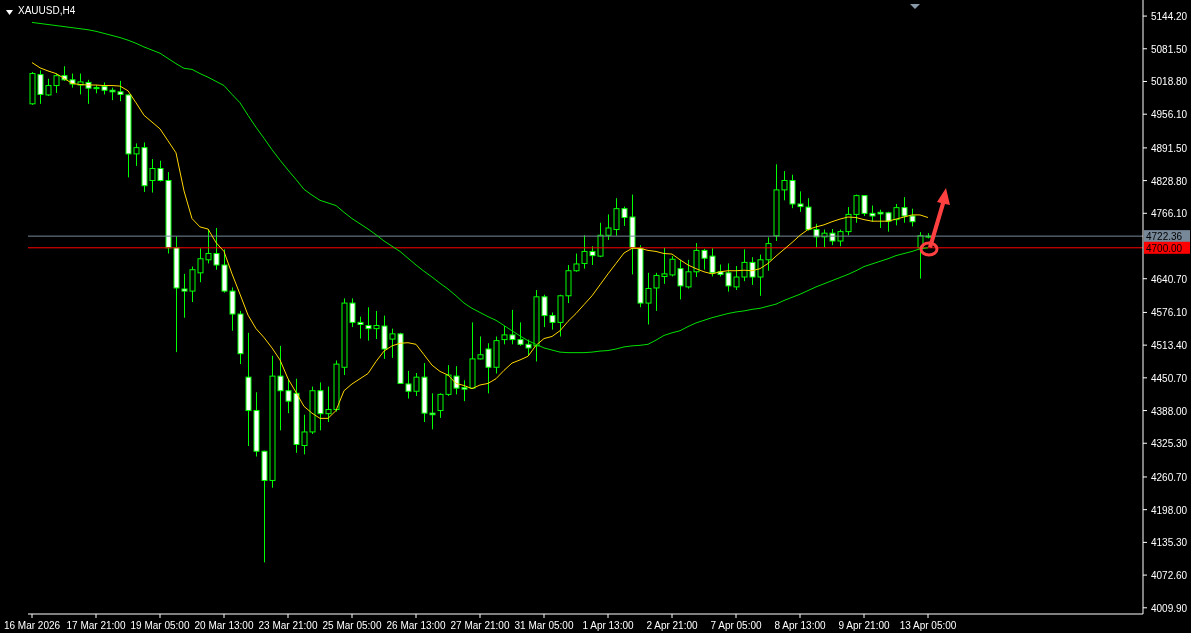 The image size is (1191, 633). What do you see at coordinates (352, 625) in the screenshot?
I see `x-tick-label: 25 Mar 05:00` at bounding box center [352, 625].